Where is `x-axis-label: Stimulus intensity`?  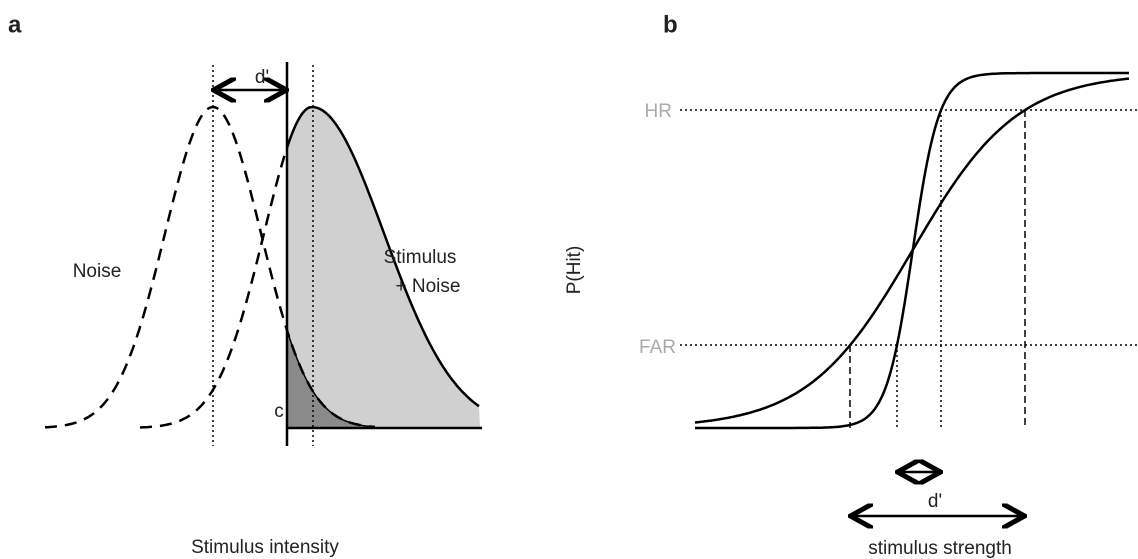 x-axis-label: Stimulus intensity is located at coordinates (265, 547).